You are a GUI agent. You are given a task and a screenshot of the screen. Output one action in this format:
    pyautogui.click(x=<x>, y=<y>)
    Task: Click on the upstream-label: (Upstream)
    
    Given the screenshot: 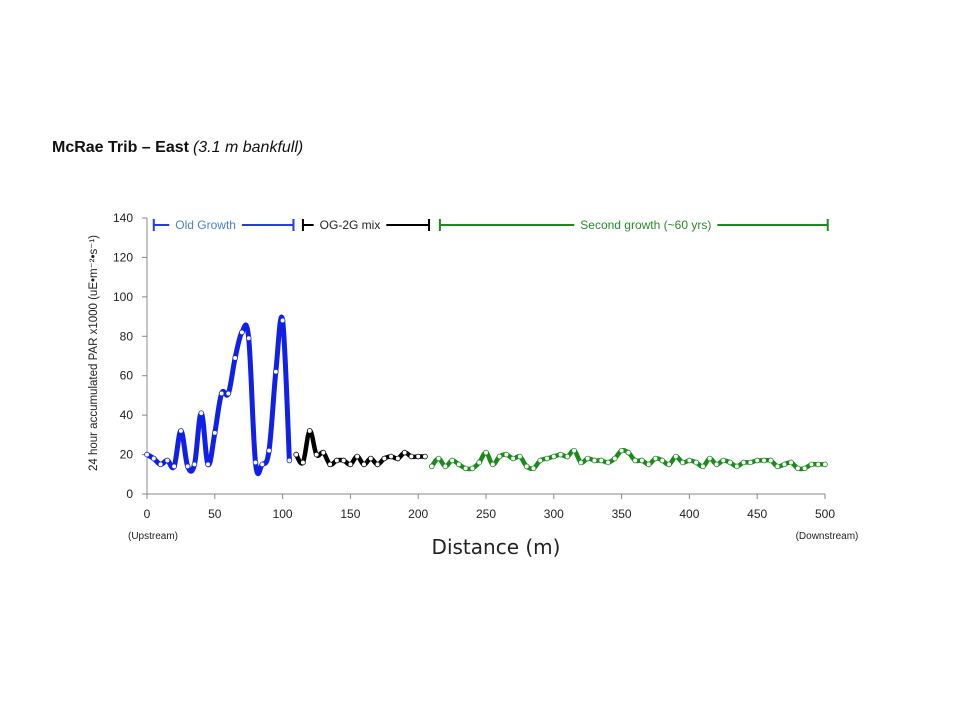 What is the action you would take?
    pyautogui.click(x=153, y=536)
    